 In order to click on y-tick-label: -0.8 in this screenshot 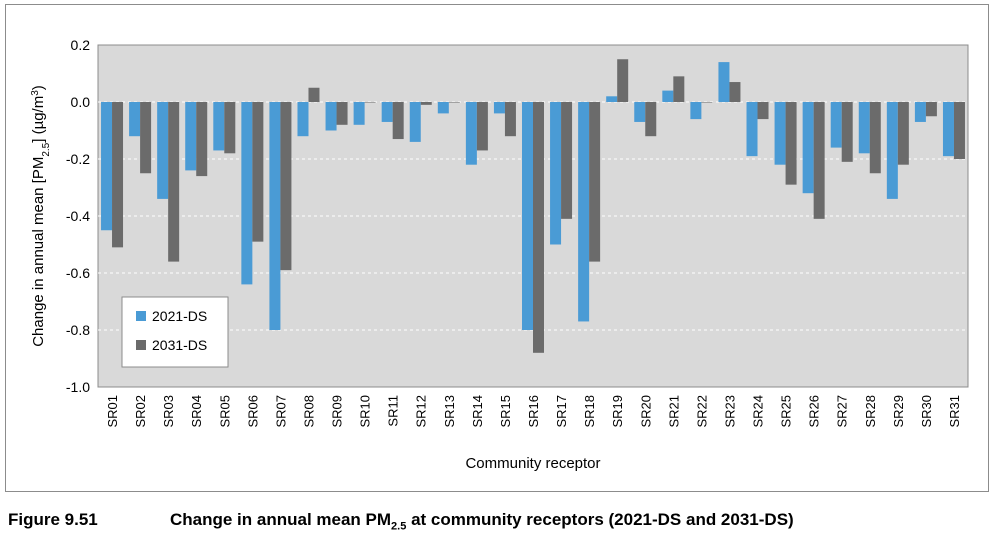, I will do `click(78, 330)`.